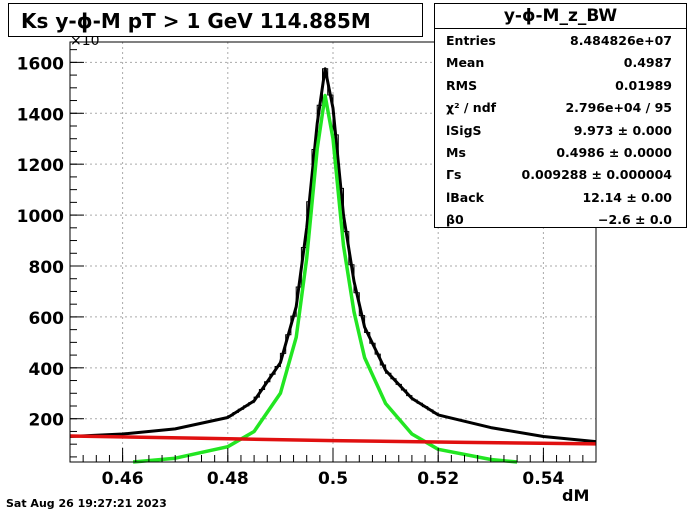 The height and width of the screenshot is (514, 700). What do you see at coordinates (560, 219) in the screenshot?
I see `stat-row: β0 −2.6 ± 0.0` at bounding box center [560, 219].